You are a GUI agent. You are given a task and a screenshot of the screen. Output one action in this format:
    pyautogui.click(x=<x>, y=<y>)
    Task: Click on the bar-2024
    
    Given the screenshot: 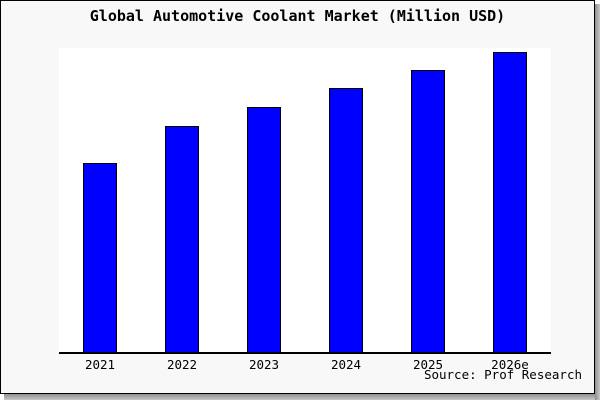 What is the action you would take?
    pyautogui.click(x=346, y=220)
    